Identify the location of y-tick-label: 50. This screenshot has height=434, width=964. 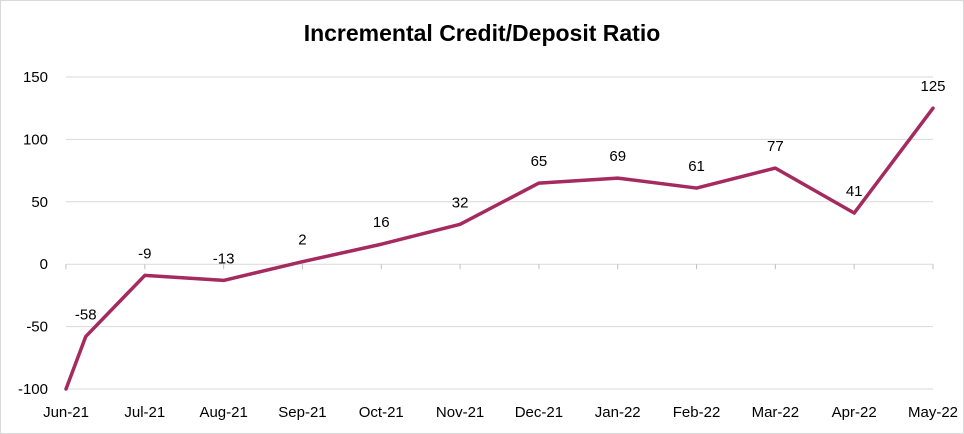
(39, 202).